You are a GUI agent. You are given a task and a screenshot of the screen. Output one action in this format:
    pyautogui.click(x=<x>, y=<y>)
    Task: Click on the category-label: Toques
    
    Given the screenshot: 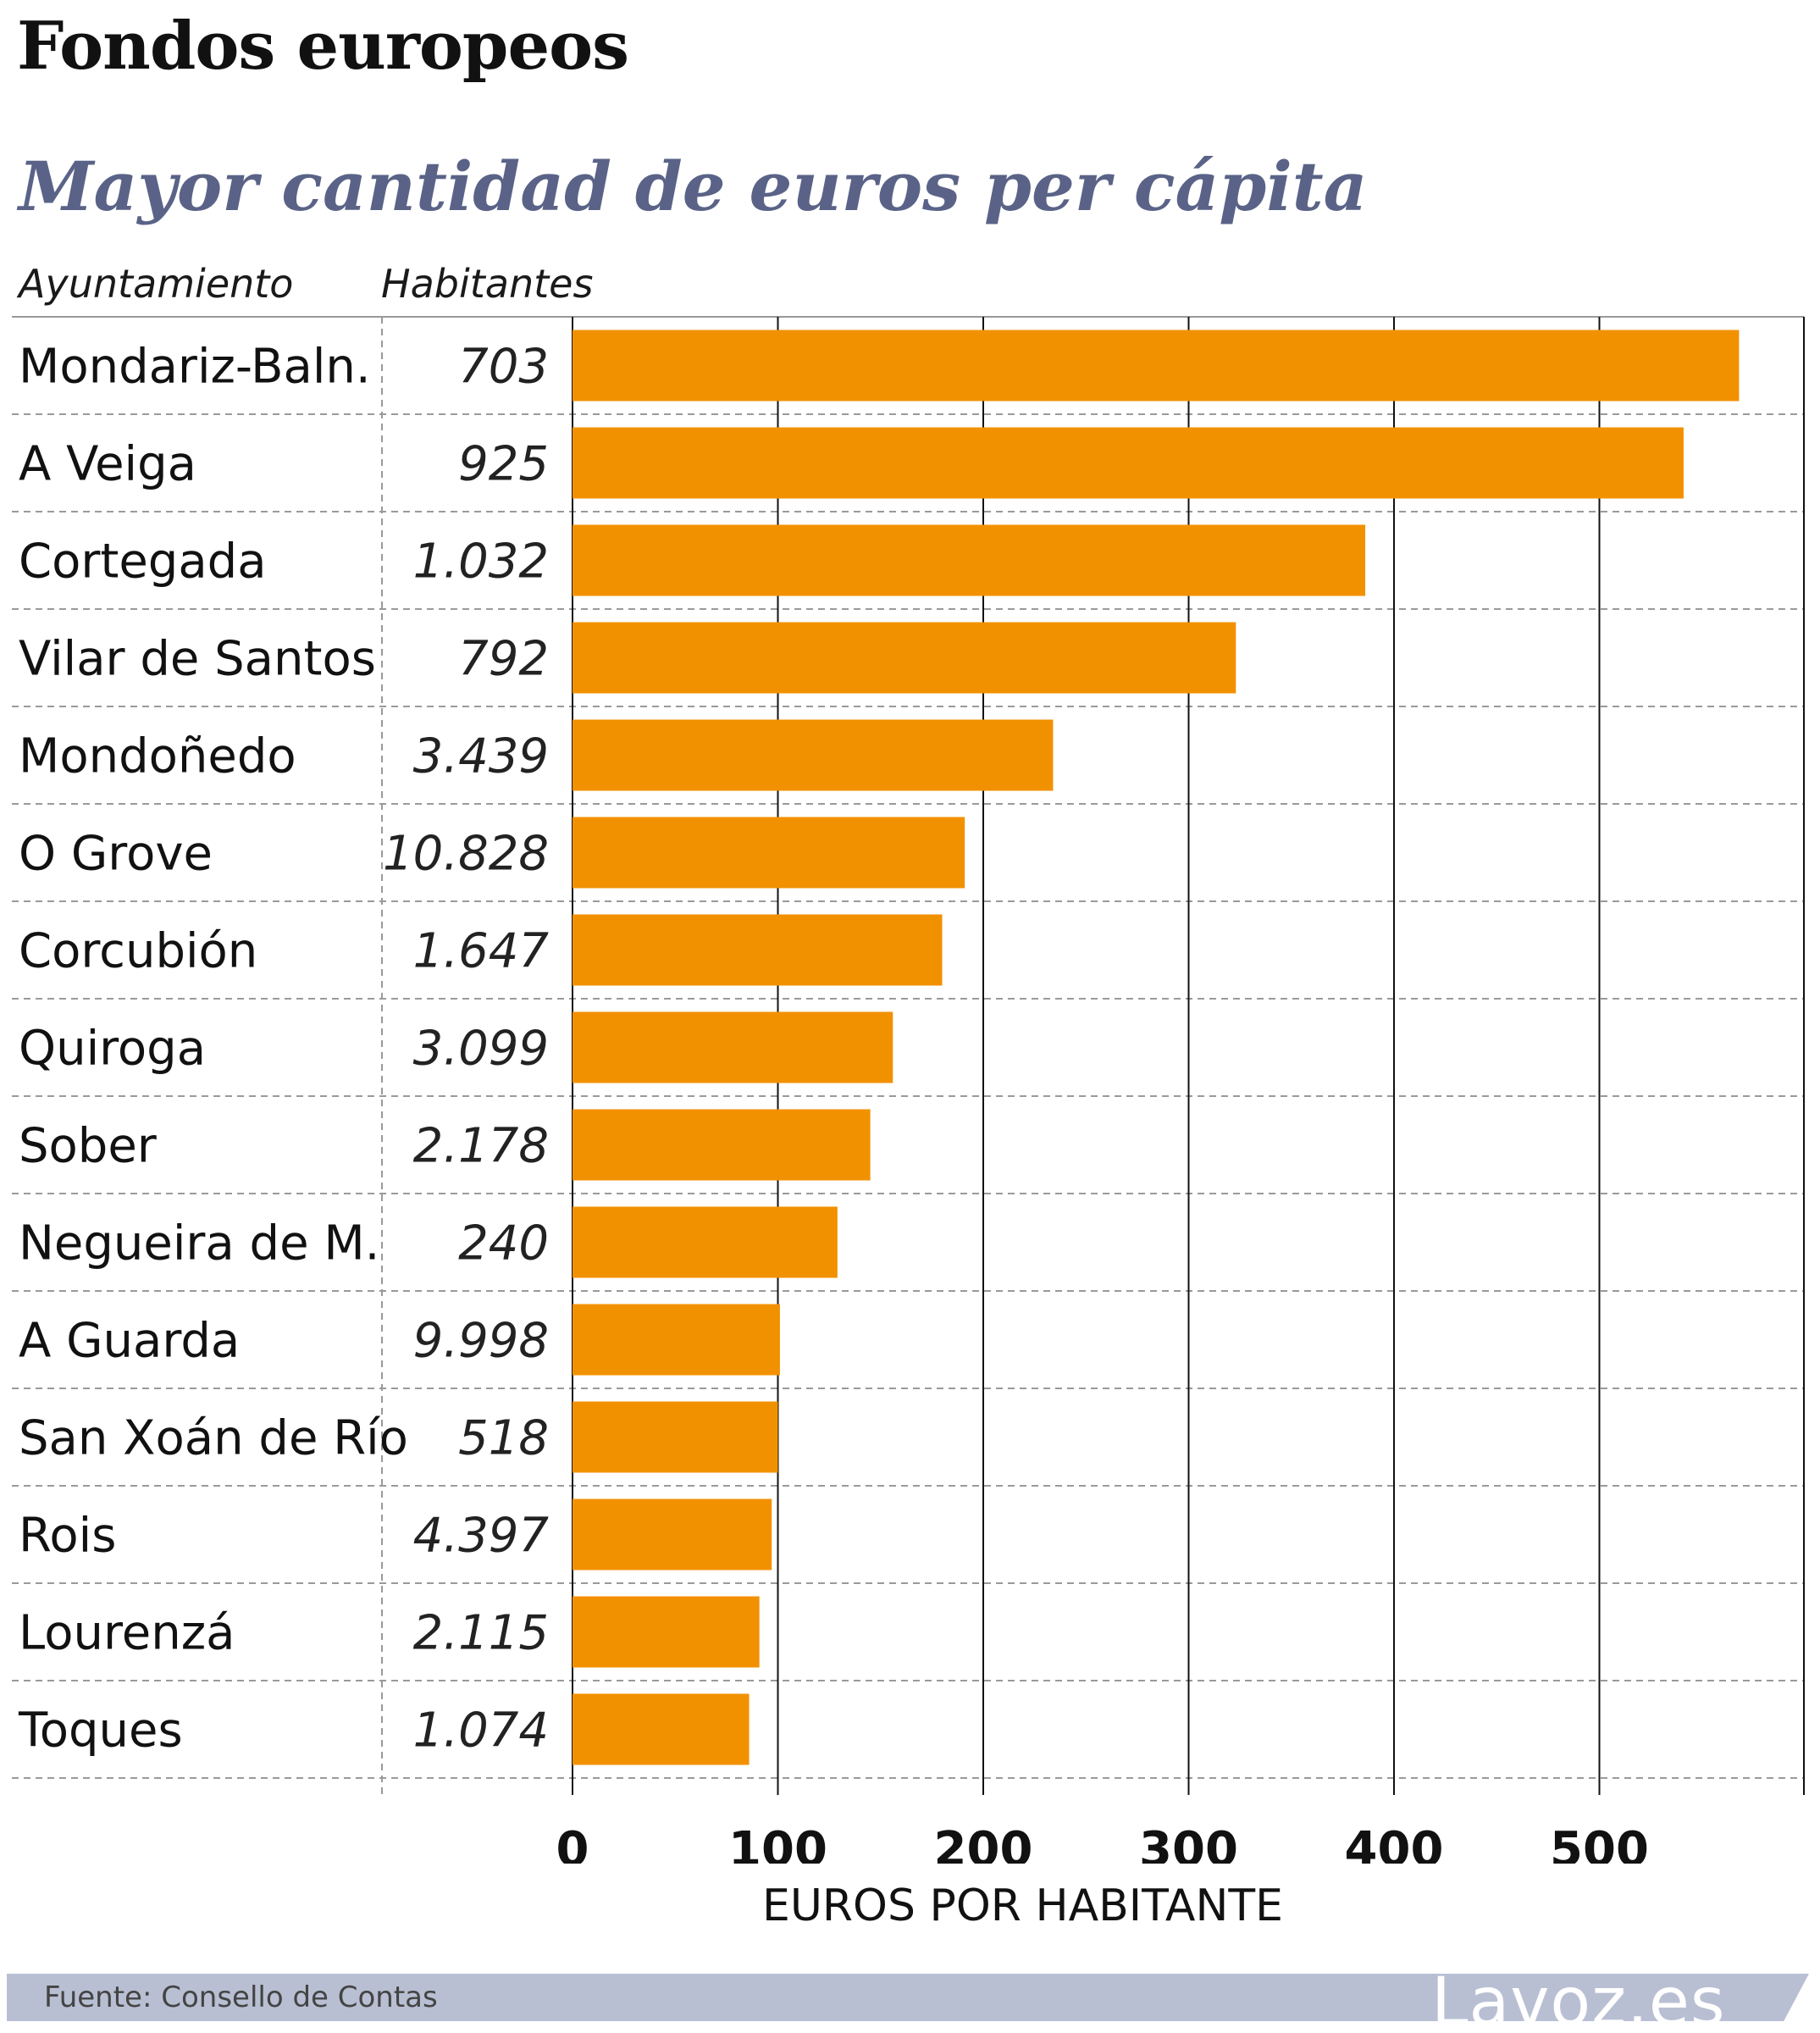 What is the action you would take?
    pyautogui.click(x=100, y=1731)
    